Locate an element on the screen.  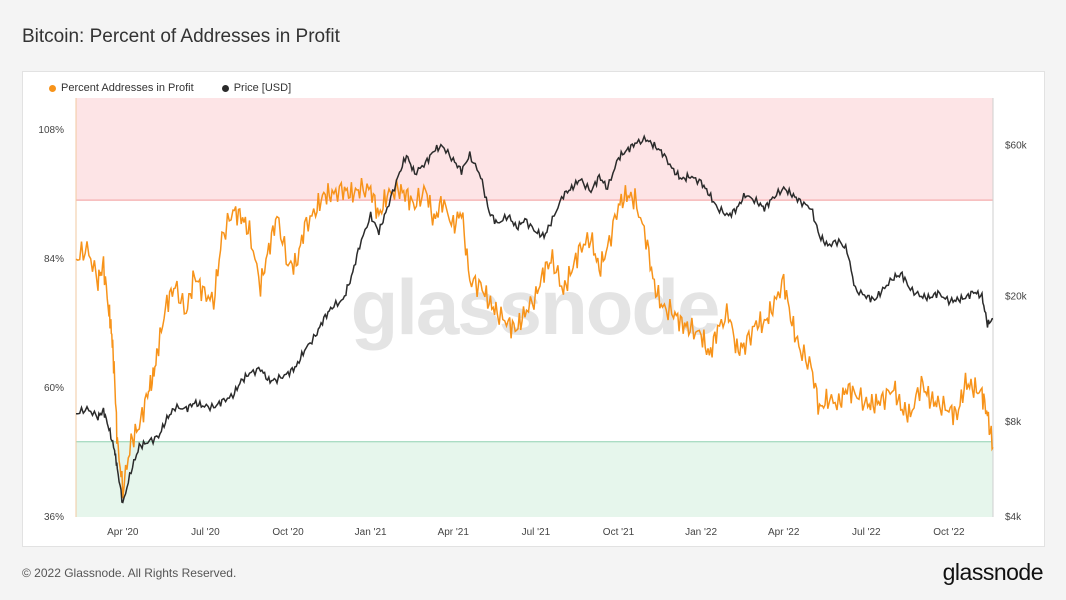
left-tick-label: 36% is located at coordinates (54, 517).